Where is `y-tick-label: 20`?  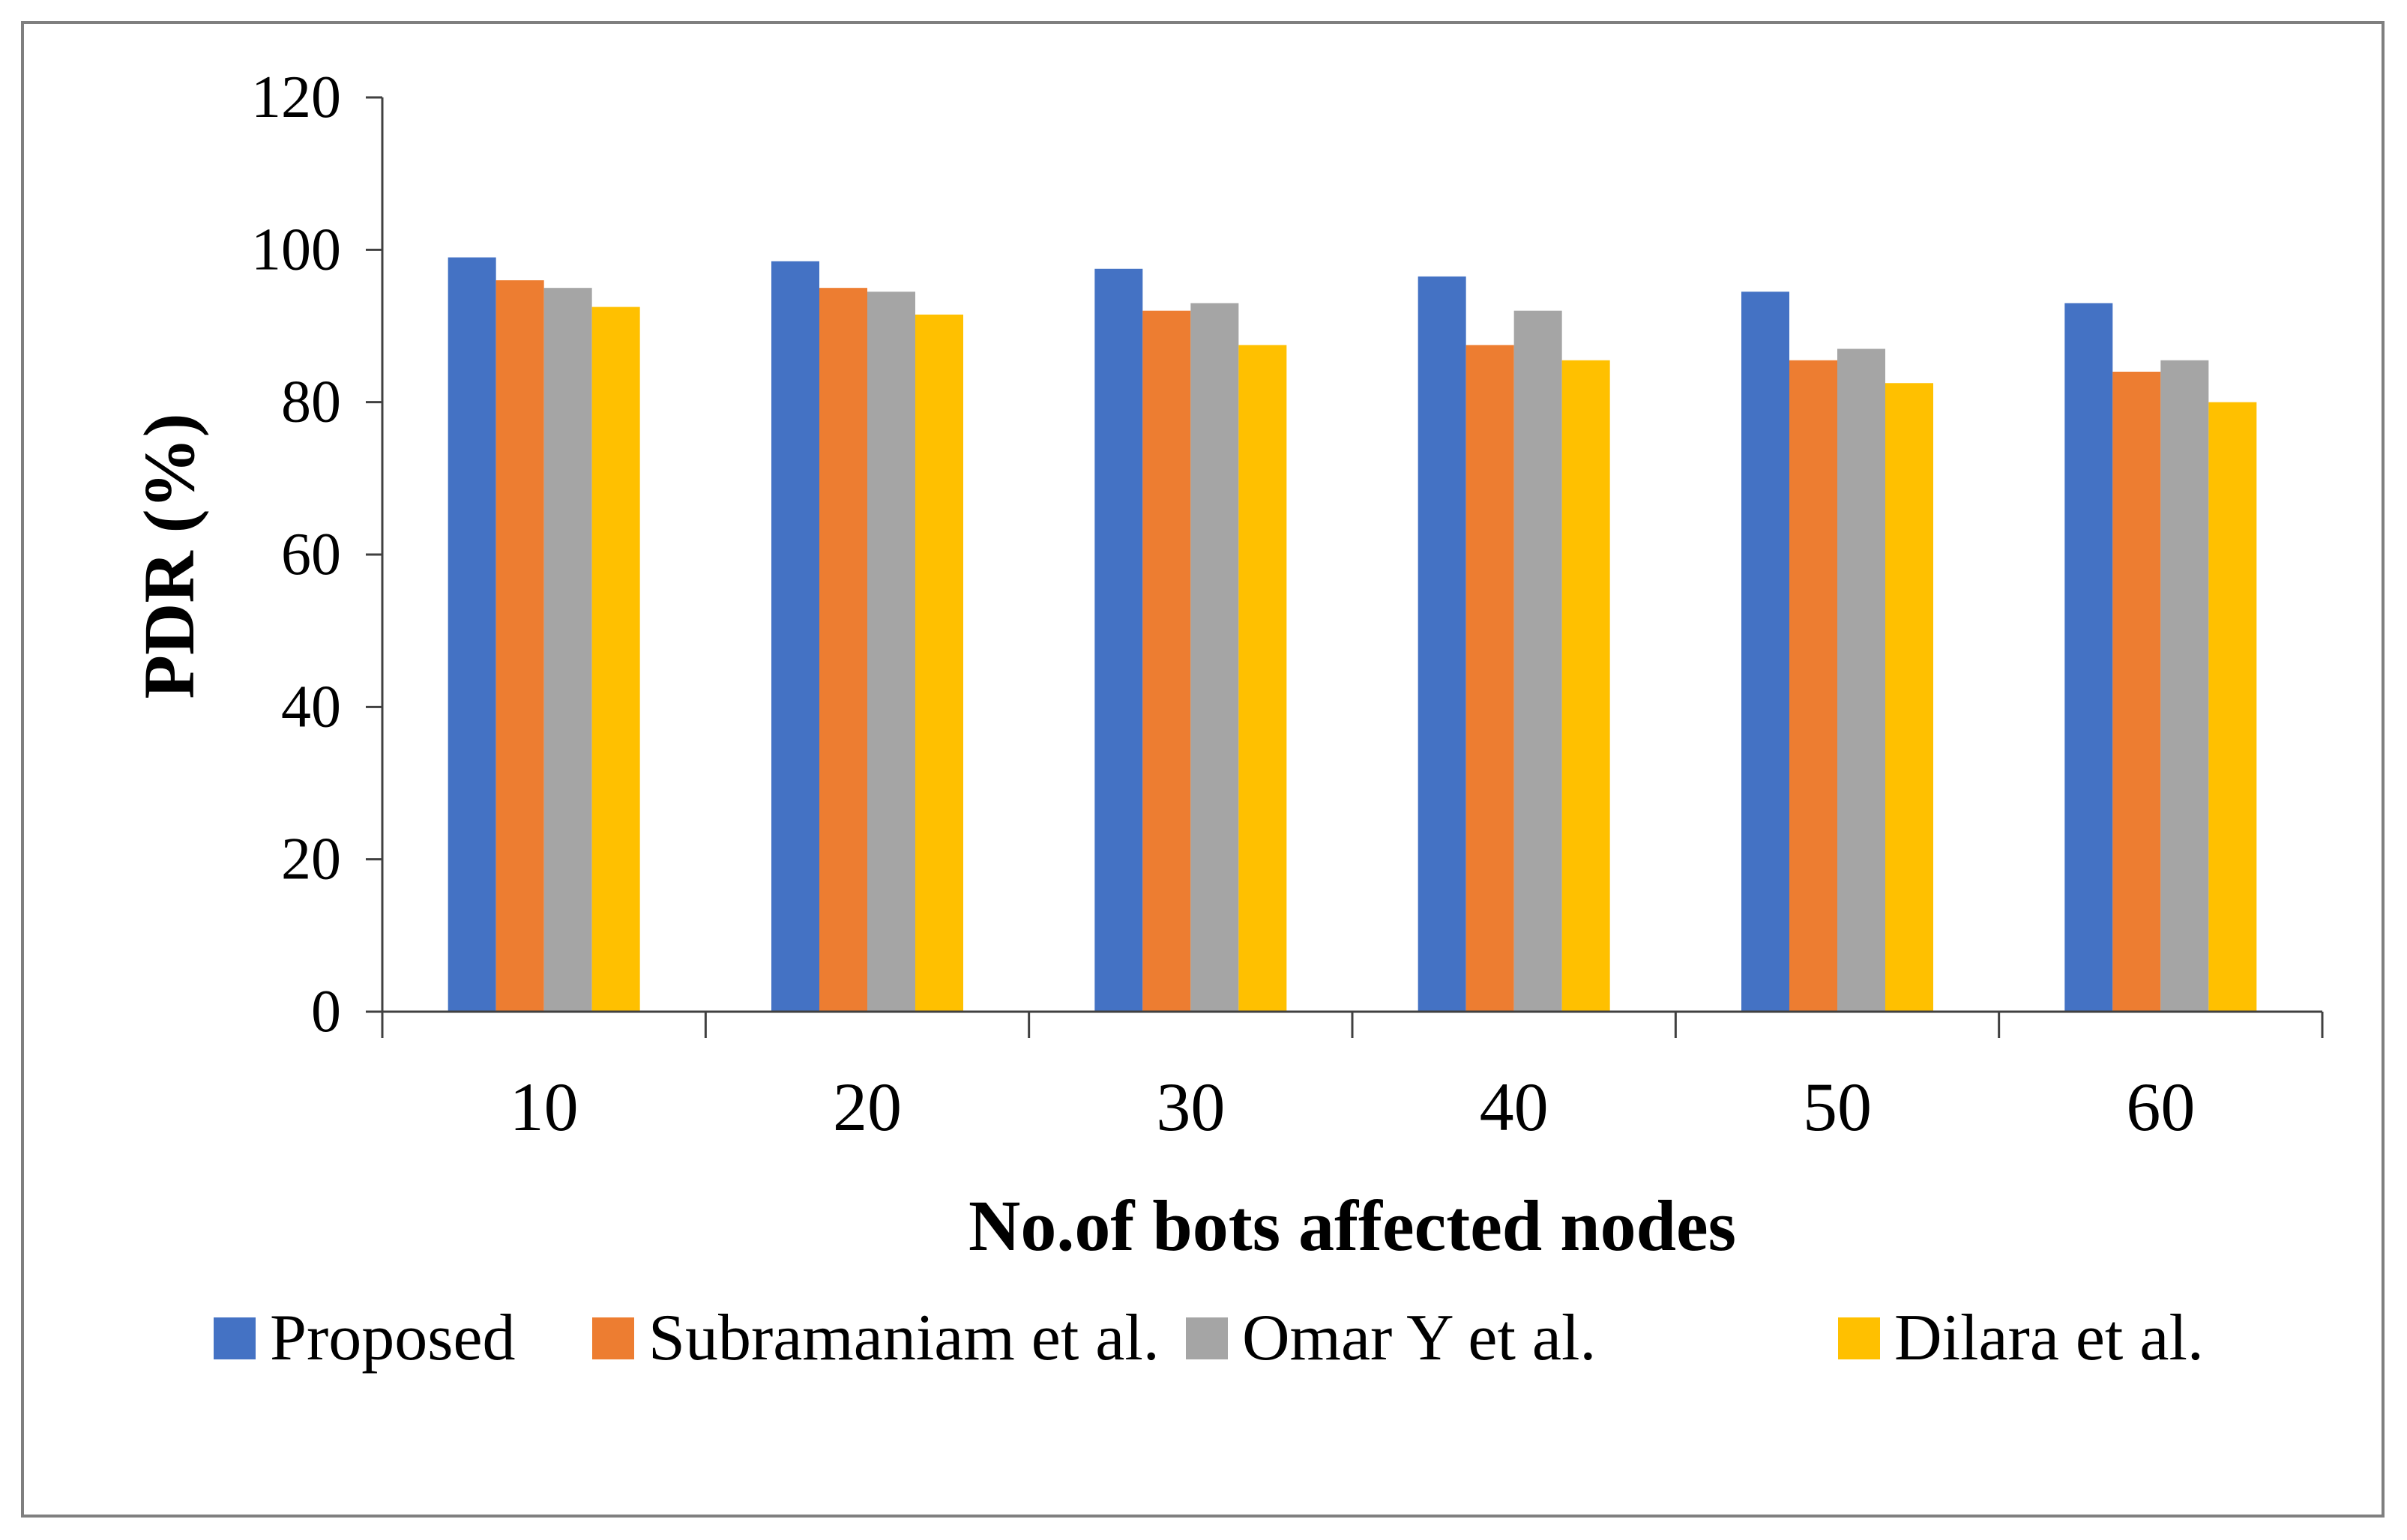
y-tick-label: 20 is located at coordinates (311, 860).